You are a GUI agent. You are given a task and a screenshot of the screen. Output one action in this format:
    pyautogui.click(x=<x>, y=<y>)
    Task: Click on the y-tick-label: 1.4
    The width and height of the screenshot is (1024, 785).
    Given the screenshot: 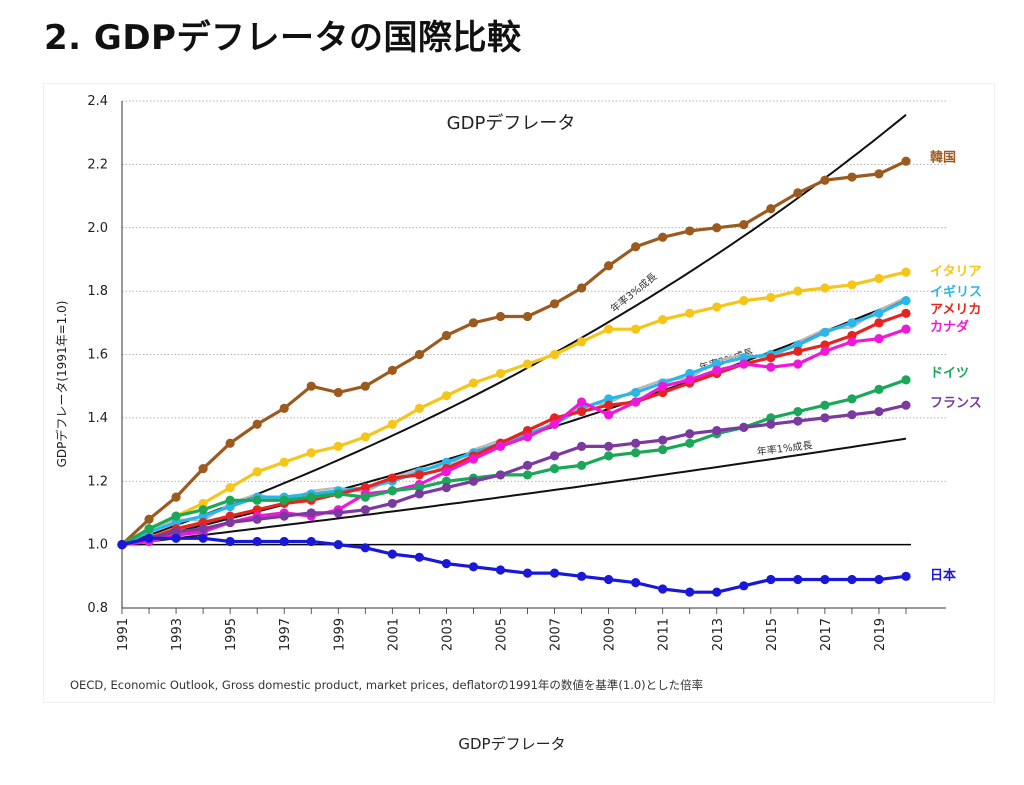 What is the action you would take?
    pyautogui.click(x=97, y=418)
    